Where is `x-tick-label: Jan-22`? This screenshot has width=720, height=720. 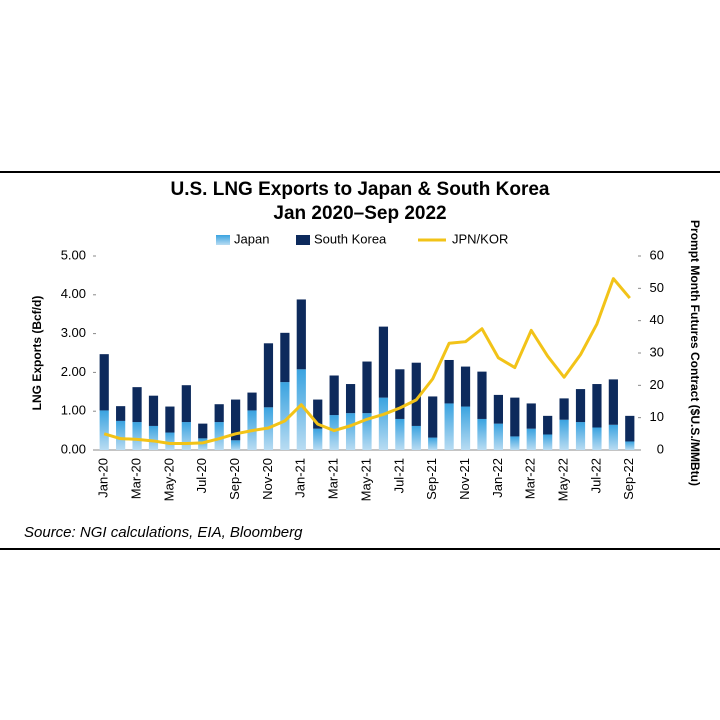
x-tick-label: Jan-22 is located at coordinates (497, 478).